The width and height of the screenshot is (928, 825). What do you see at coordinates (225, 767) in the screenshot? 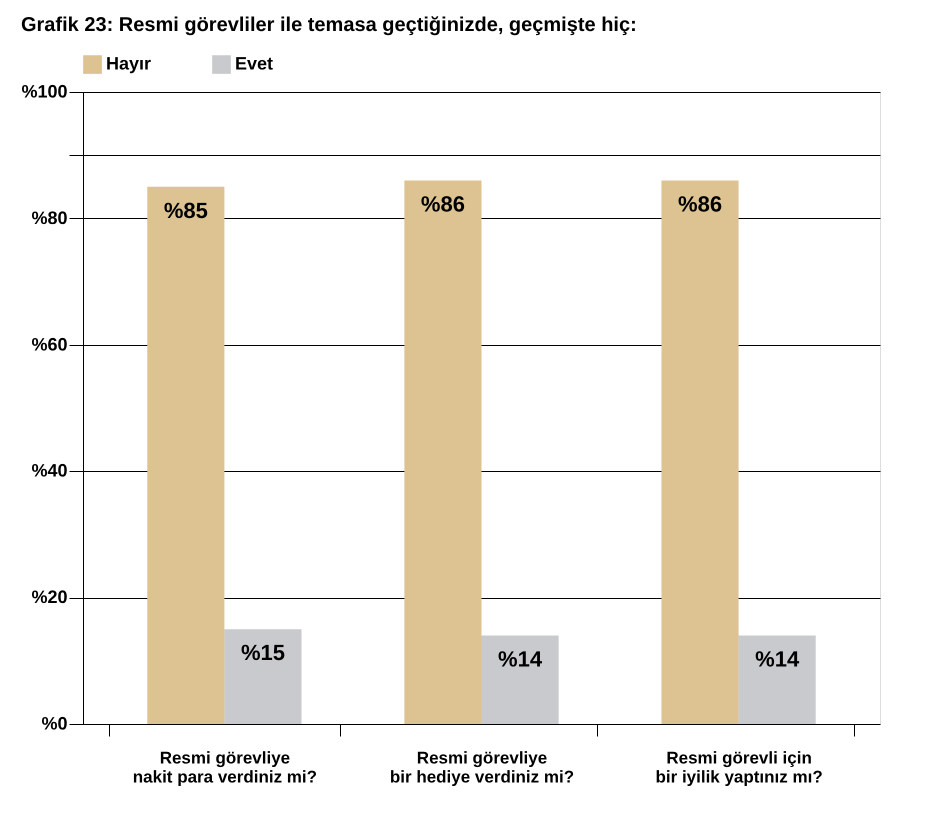
I see `x-tick-label: Resmi görevliye nakit para verdiniz mi?` at bounding box center [225, 767].